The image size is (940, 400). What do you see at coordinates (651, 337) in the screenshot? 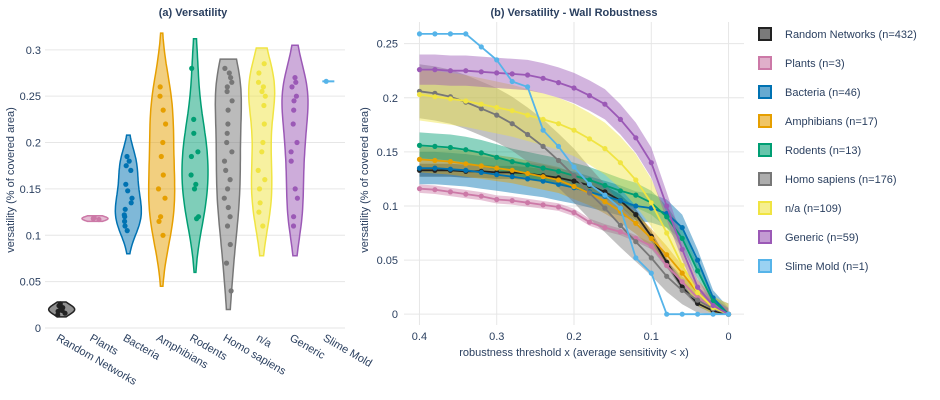
I see `panel-b-x-tick-label: 0.1` at bounding box center [651, 337].